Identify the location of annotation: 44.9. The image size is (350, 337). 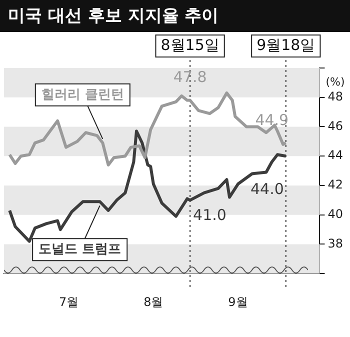
(272, 119).